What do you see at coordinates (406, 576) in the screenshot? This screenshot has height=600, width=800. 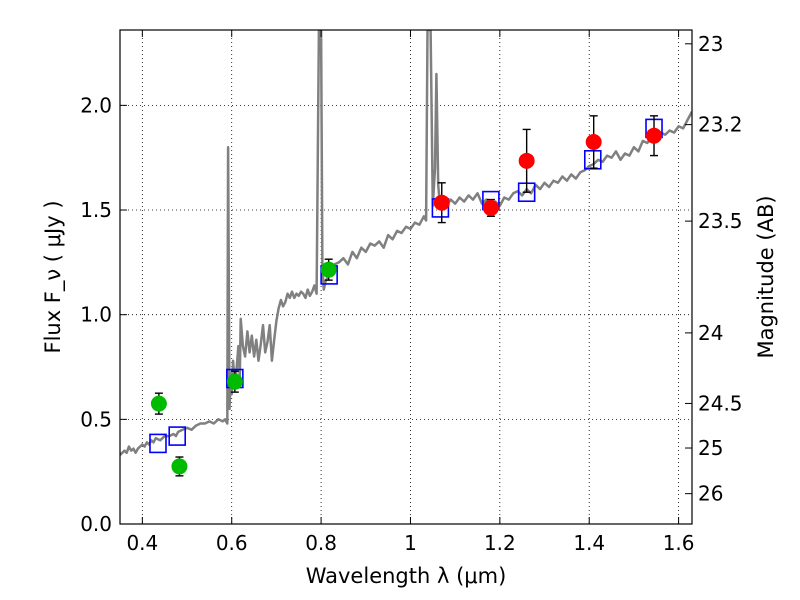 I see `x-axis-label: Wavelength λ (μm)` at bounding box center [406, 576].